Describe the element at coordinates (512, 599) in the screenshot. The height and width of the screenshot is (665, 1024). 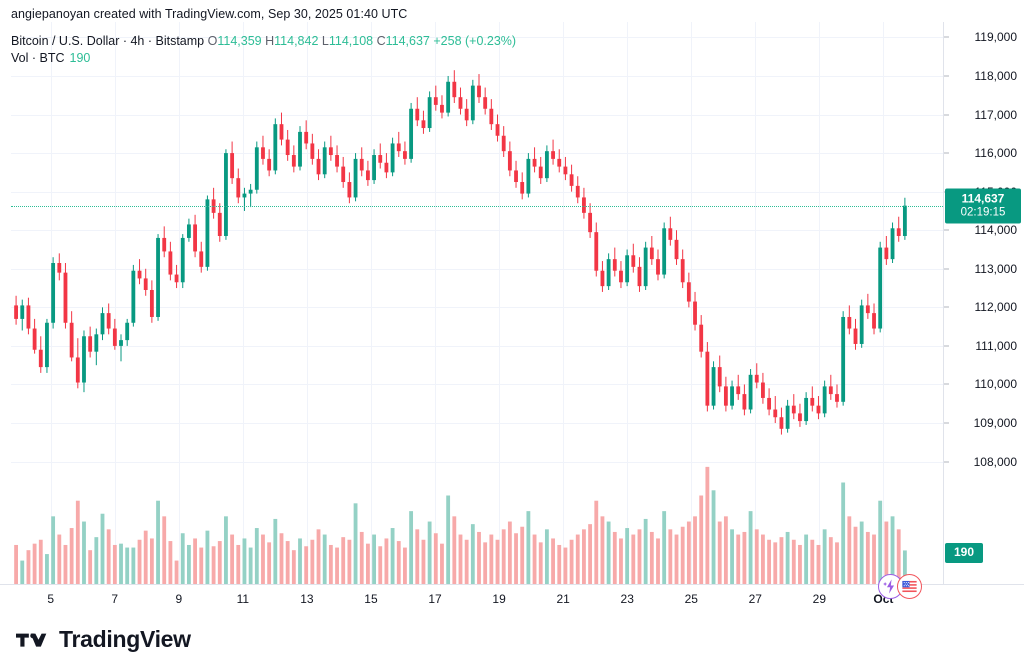
I see `time-axis: 5 7 9 11 13 15 17 19 21 23 25 27 29 Oct` at that location.